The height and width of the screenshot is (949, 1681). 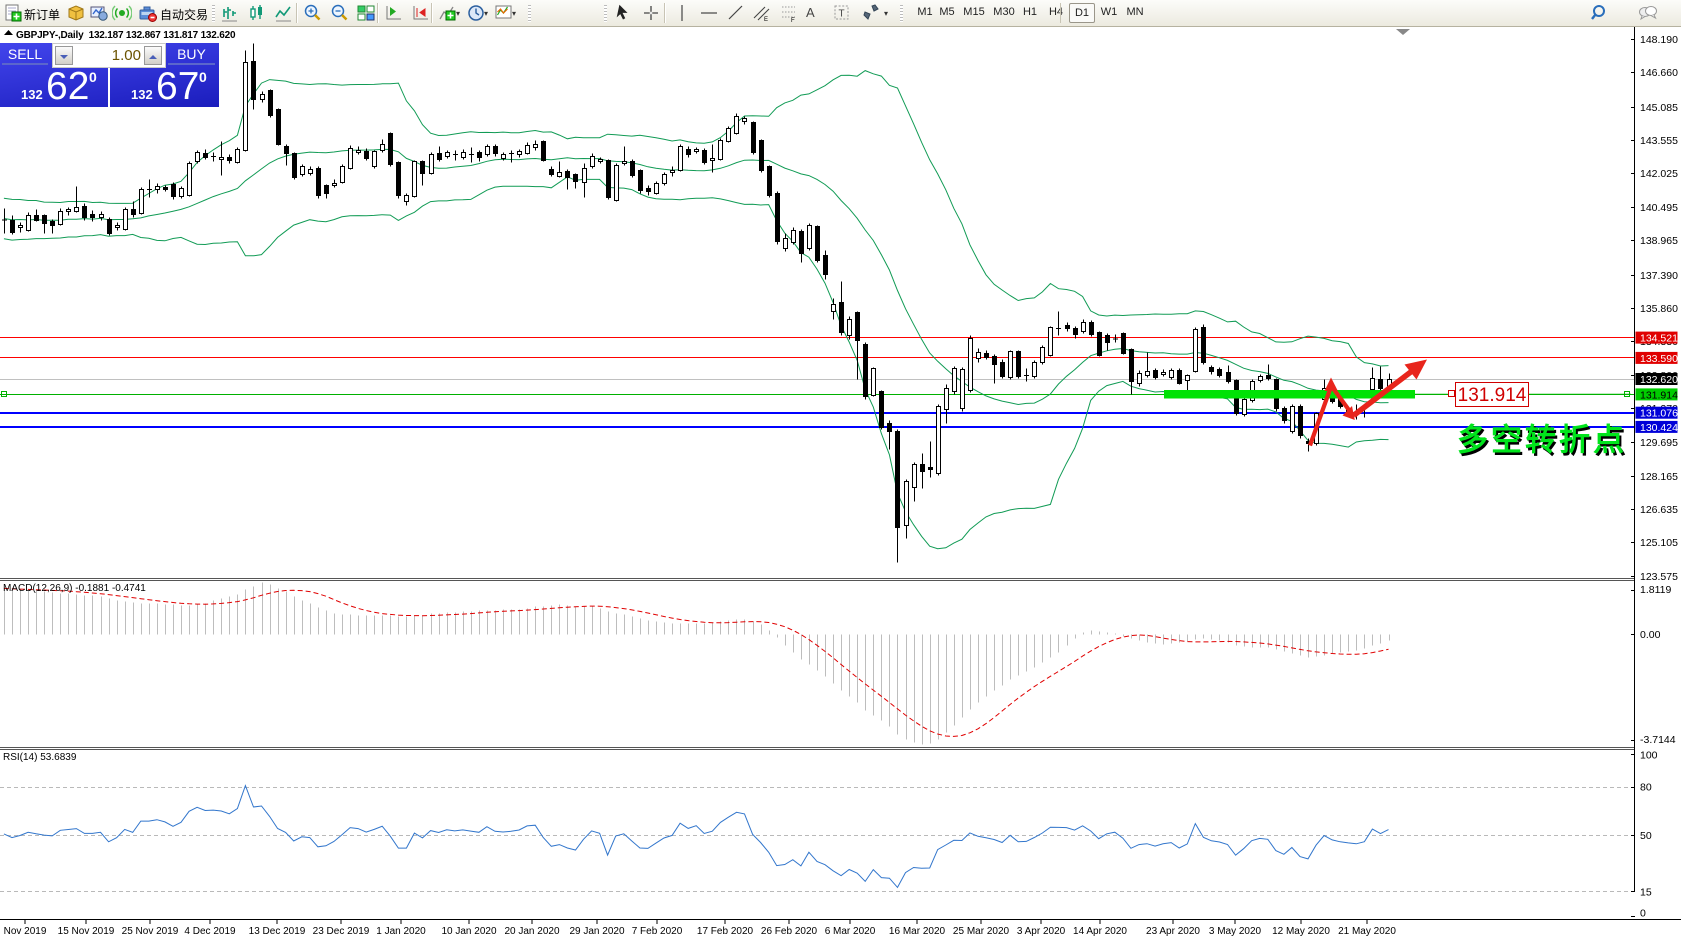 I want to click on svg-text: 0.00, so click(x=1650, y=635).